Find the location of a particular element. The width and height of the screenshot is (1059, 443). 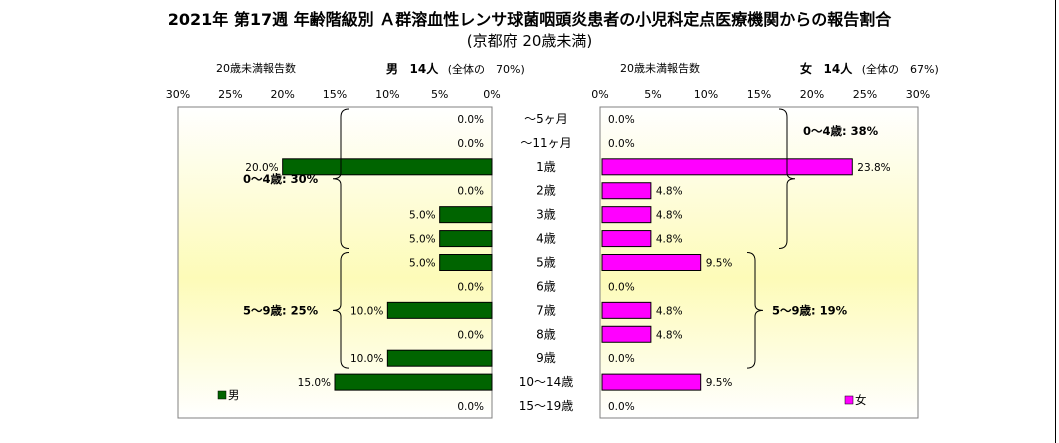

female-annotation-0-4: 0～4歳: 38% is located at coordinates (841, 131).